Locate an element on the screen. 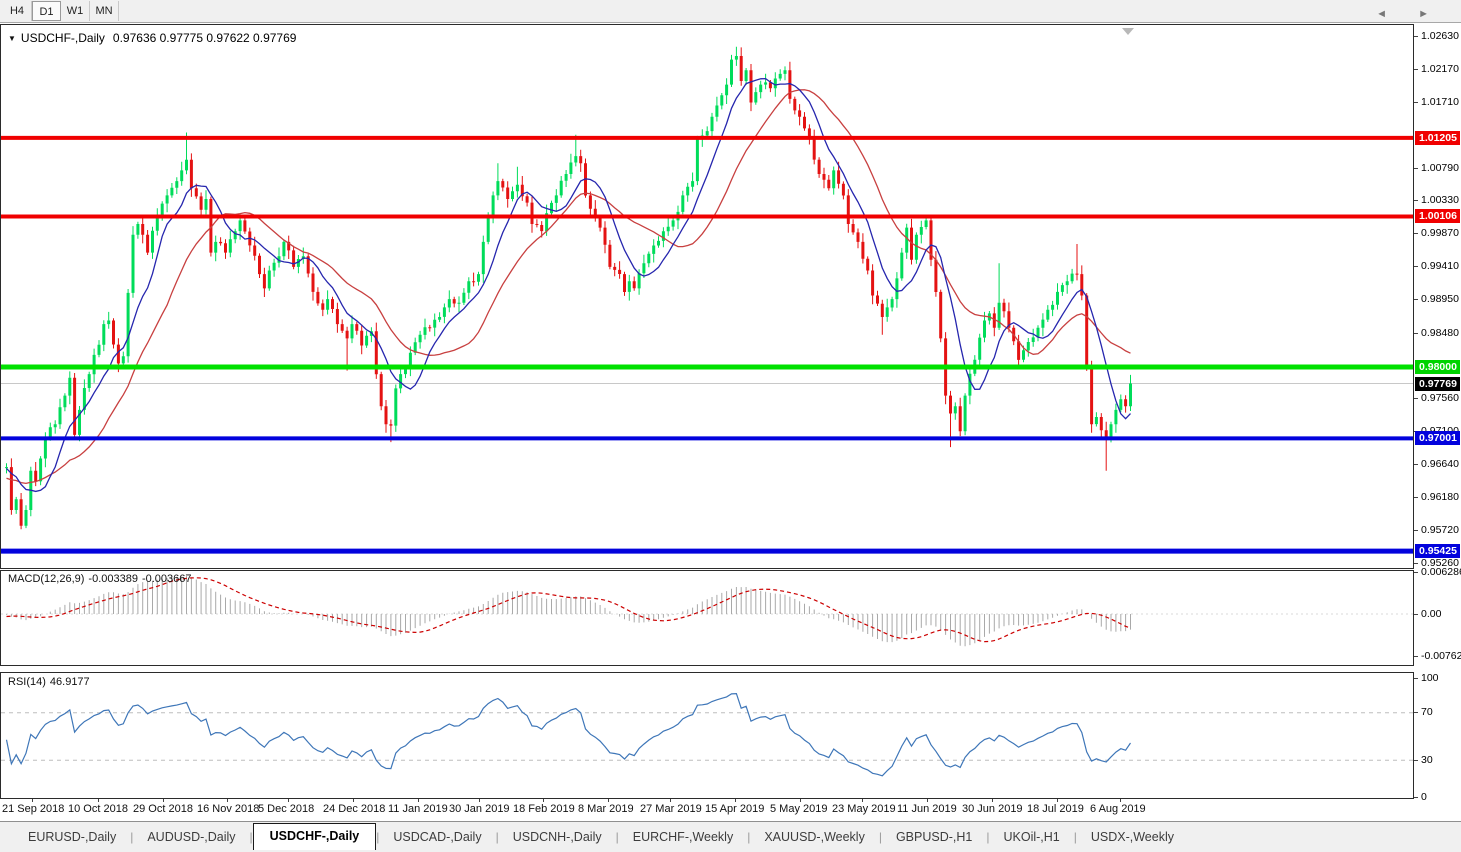 This screenshot has width=1461, height=852. date-axis-label: 15 Apr 2019 is located at coordinates (735, 809).